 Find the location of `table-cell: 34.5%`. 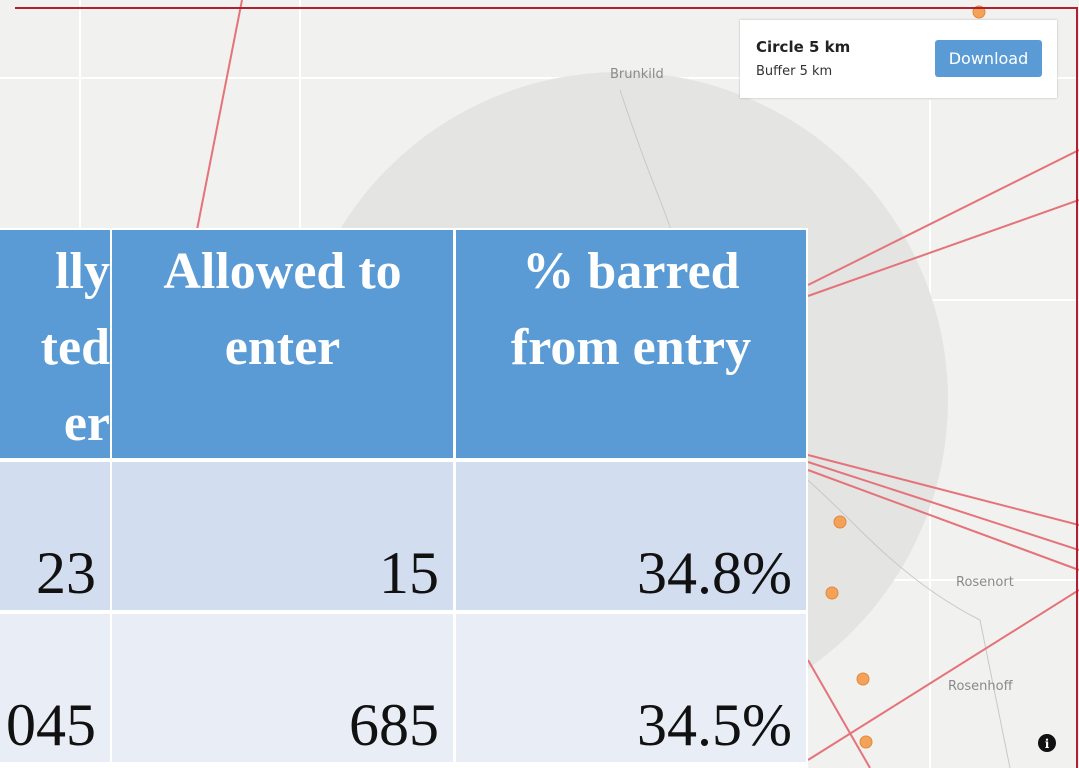

table-cell: 34.5% is located at coordinates (631, 688).